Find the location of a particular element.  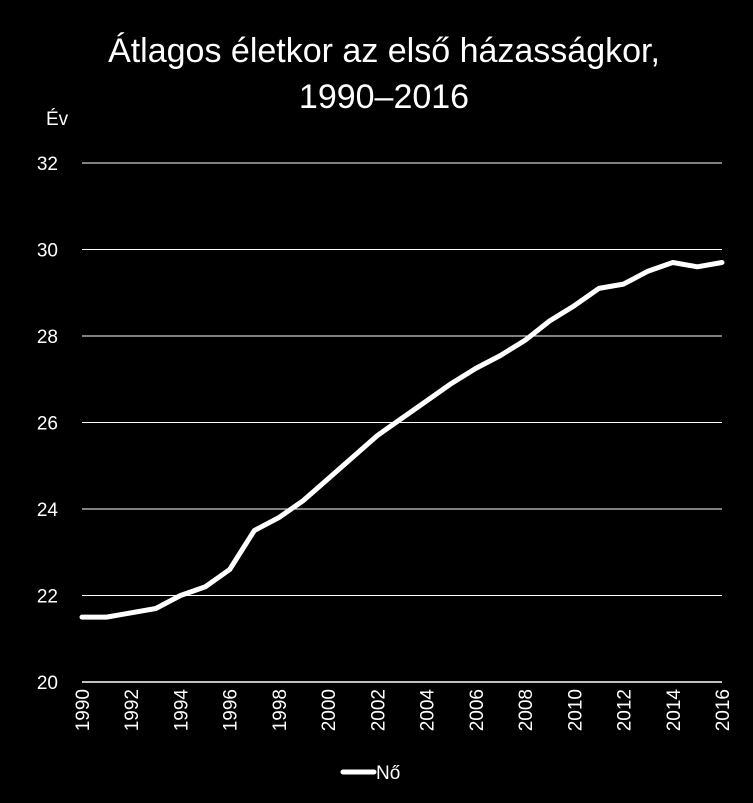

x-tick-label-2000: 2000 is located at coordinates (329, 710).